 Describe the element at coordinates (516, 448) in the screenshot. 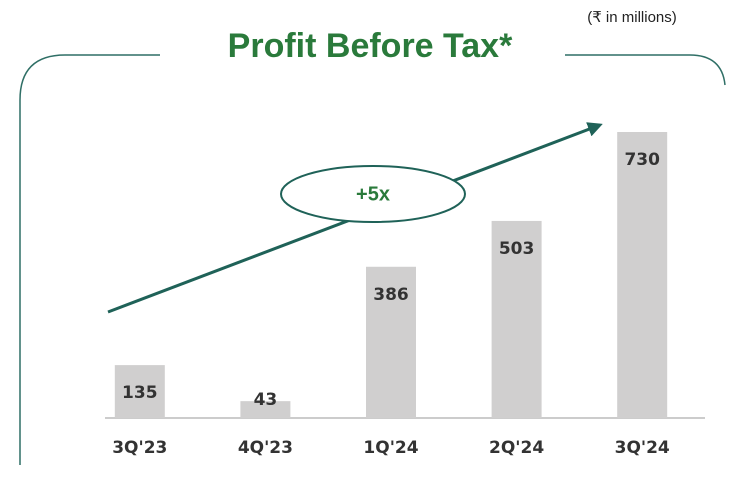

I see `x-tick-label: 2Q'24` at that location.